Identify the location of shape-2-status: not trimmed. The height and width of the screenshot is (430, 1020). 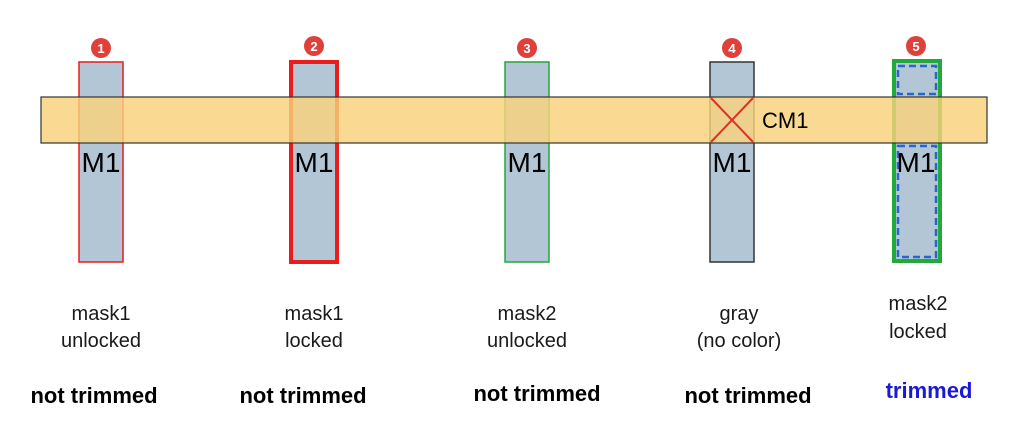
(302, 395).